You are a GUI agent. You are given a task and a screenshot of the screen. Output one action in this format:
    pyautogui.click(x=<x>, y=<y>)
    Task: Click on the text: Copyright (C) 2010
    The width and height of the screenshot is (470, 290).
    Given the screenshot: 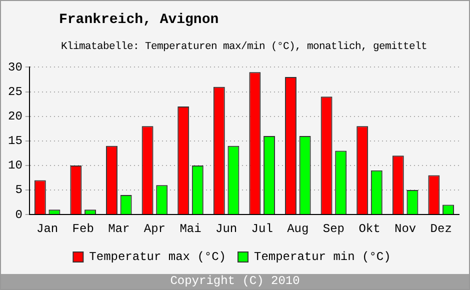 What is the action you would take?
    pyautogui.click(x=235, y=281)
    